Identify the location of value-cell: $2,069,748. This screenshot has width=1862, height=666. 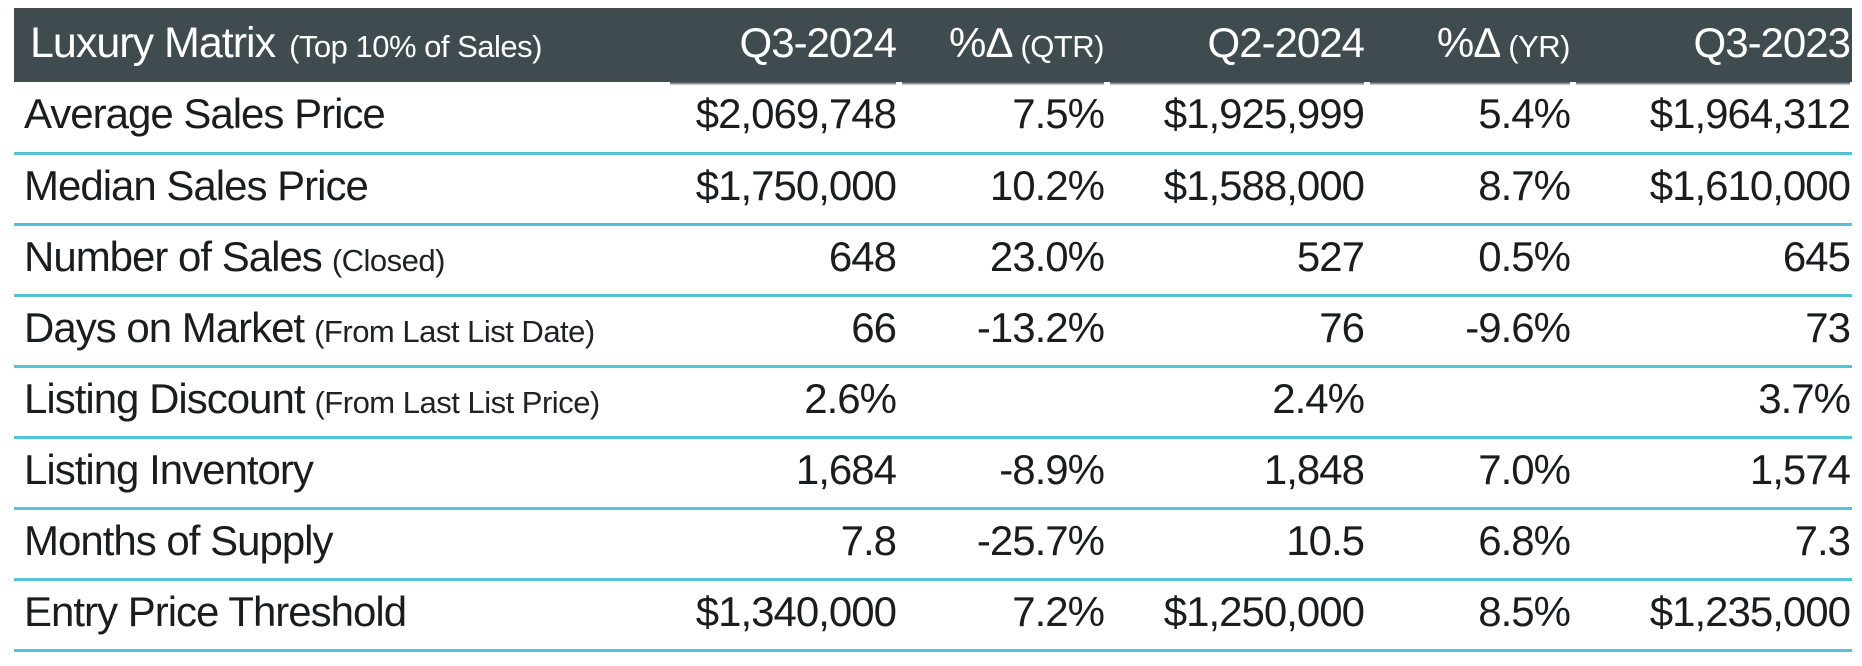
(783, 118).